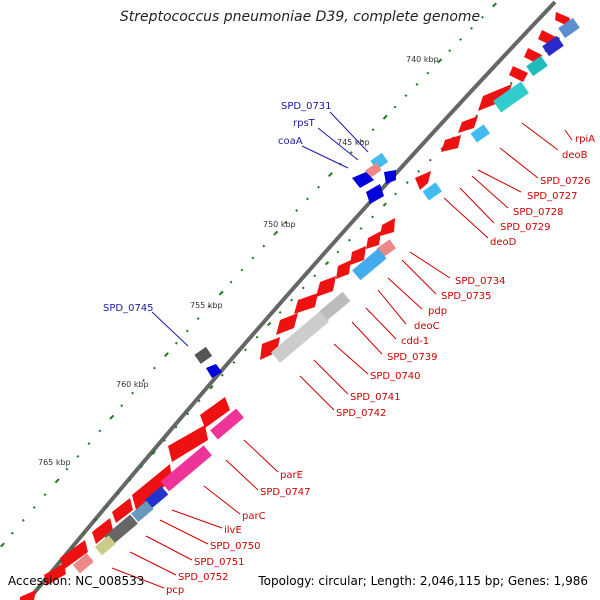 Image resolution: width=600 pixels, height=600 pixels. What do you see at coordinates (415, 341) in the screenshot?
I see `gene-label-cdd1: cdd-1` at bounding box center [415, 341].